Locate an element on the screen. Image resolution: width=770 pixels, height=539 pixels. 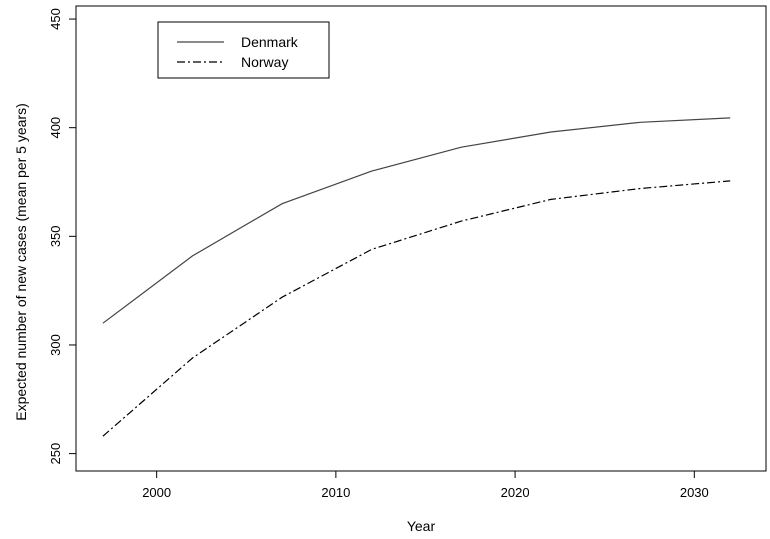
legend: Denmark Norway is located at coordinates (243, 50).